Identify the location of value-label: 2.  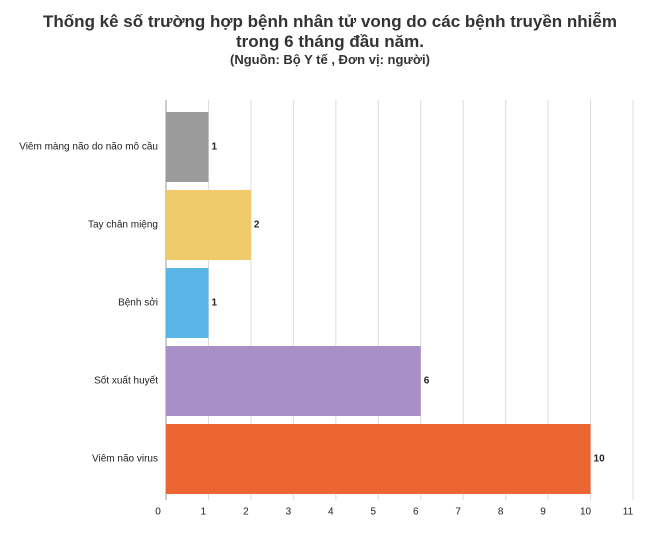
(257, 225).